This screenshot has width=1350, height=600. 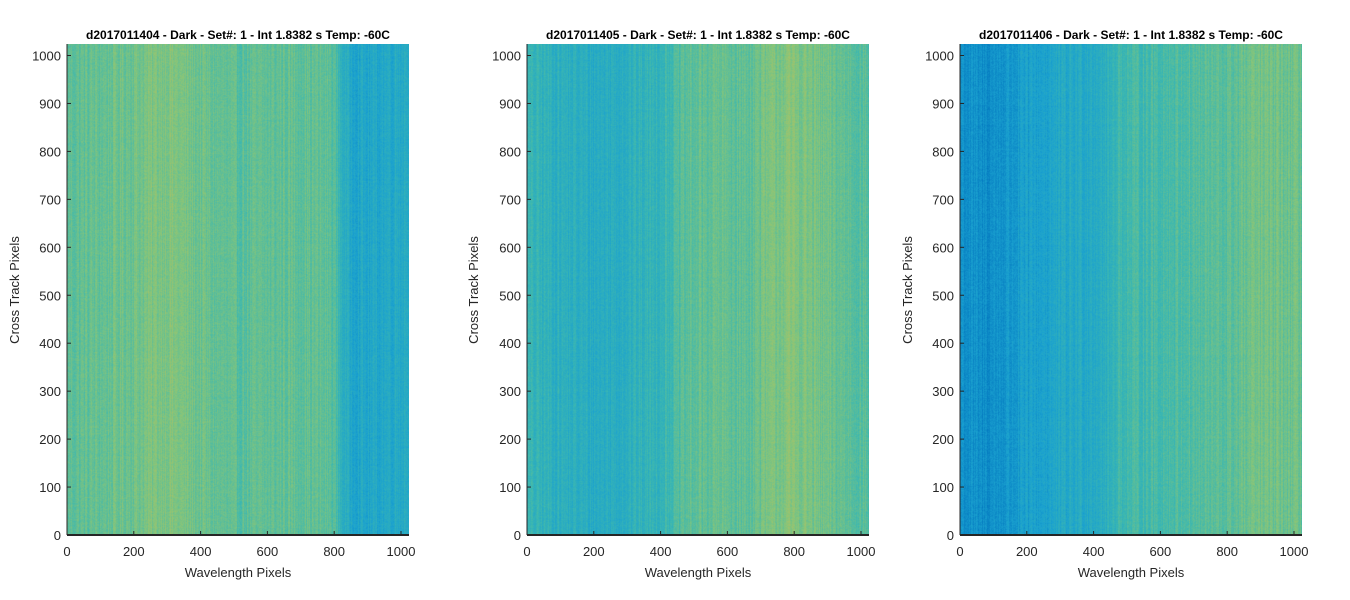 What do you see at coordinates (238, 572) in the screenshot?
I see `panel-1-xlabel: Wavelength Pixels` at bounding box center [238, 572].